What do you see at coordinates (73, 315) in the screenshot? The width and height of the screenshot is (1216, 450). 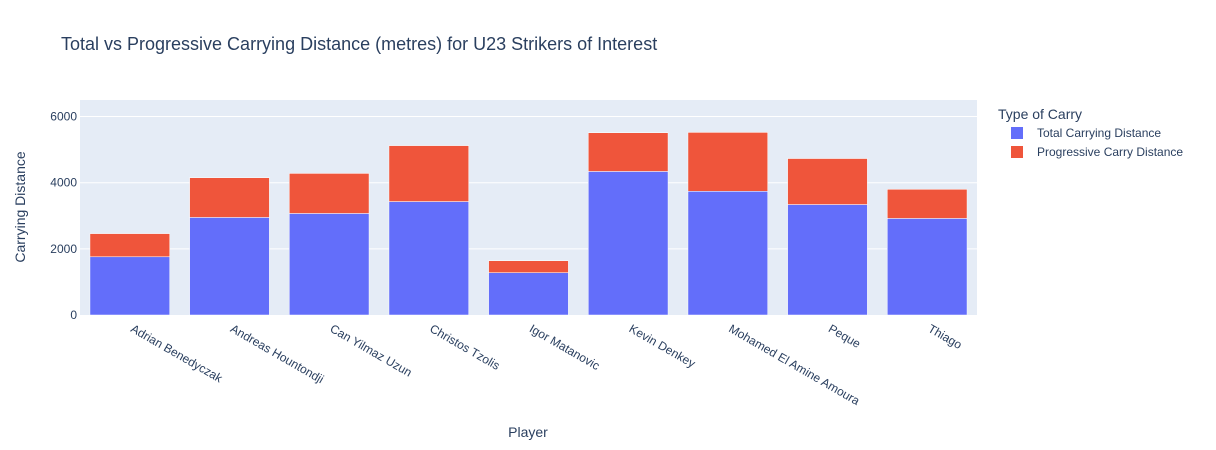 I see `y-tick-label: 0` at bounding box center [73, 315].